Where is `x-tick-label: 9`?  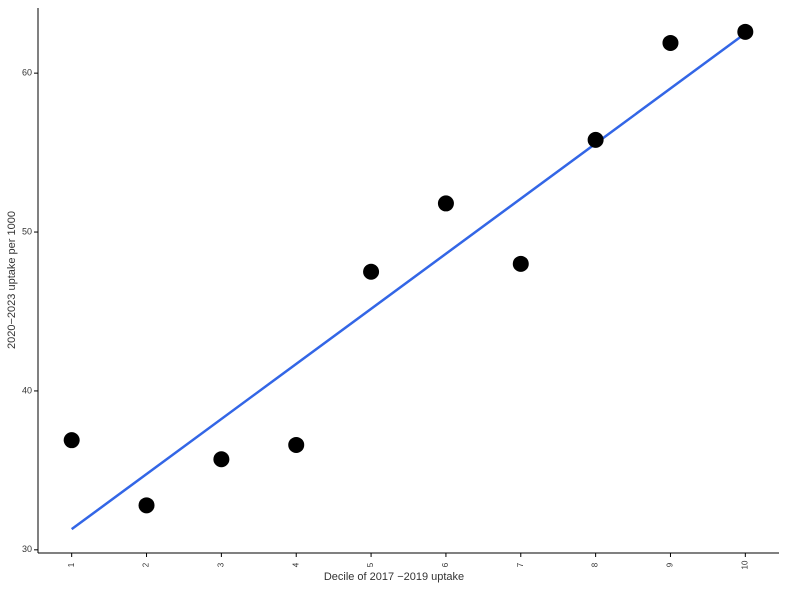 x-tick-label: 9 is located at coordinates (670, 564).